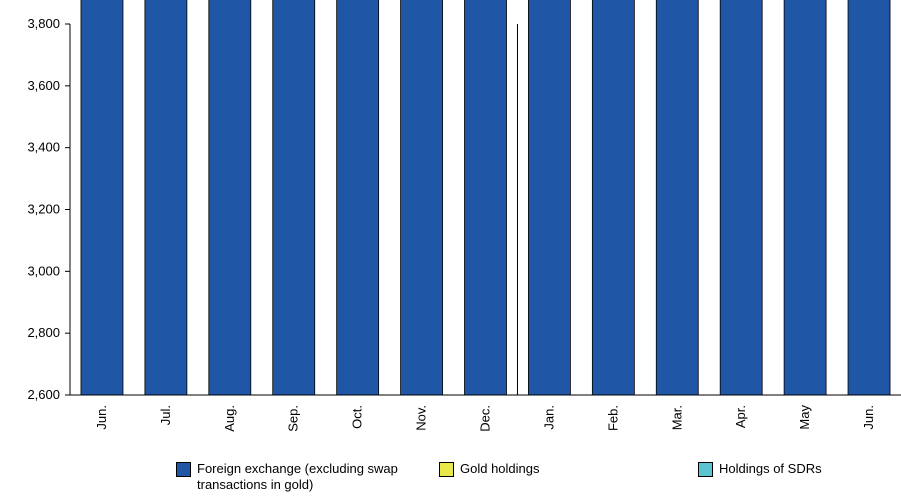 Image resolution: width=901 pixels, height=502 pixels. Describe the element at coordinates (165, 415) in the screenshot. I see `x-tick-label: Jul.` at that location.